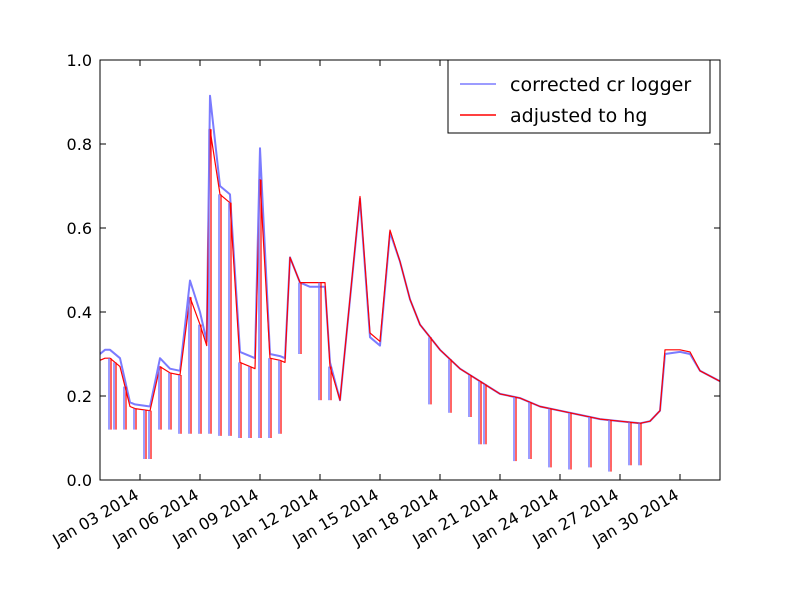 The width and height of the screenshot is (800, 604). I want to click on y-tick-label: 0.8, so click(79, 144).